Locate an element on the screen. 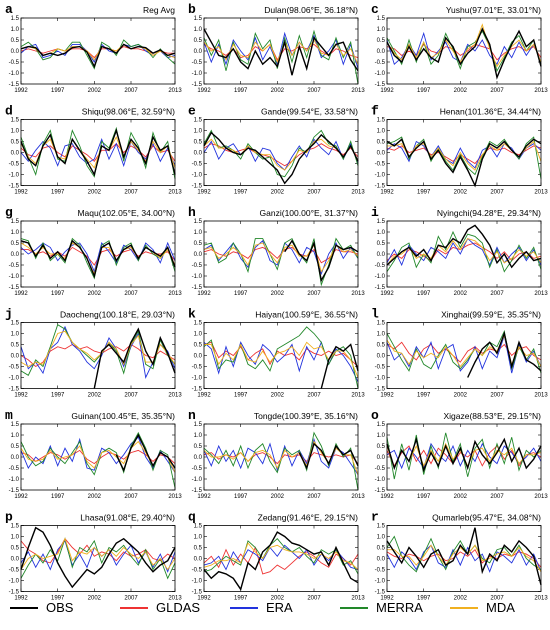 This screenshot has height=630, width=550. panel-letter: d is located at coordinates (9, 111).